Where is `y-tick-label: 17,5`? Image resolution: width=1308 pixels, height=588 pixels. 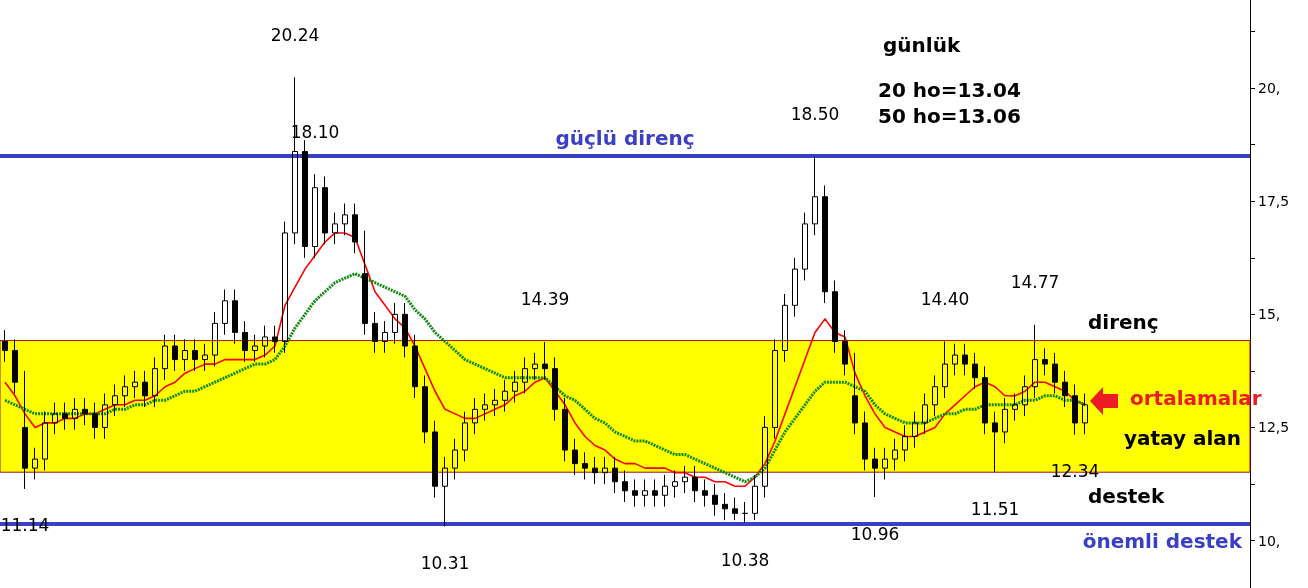
y-tick-label: 17,5 is located at coordinates (1274, 201).